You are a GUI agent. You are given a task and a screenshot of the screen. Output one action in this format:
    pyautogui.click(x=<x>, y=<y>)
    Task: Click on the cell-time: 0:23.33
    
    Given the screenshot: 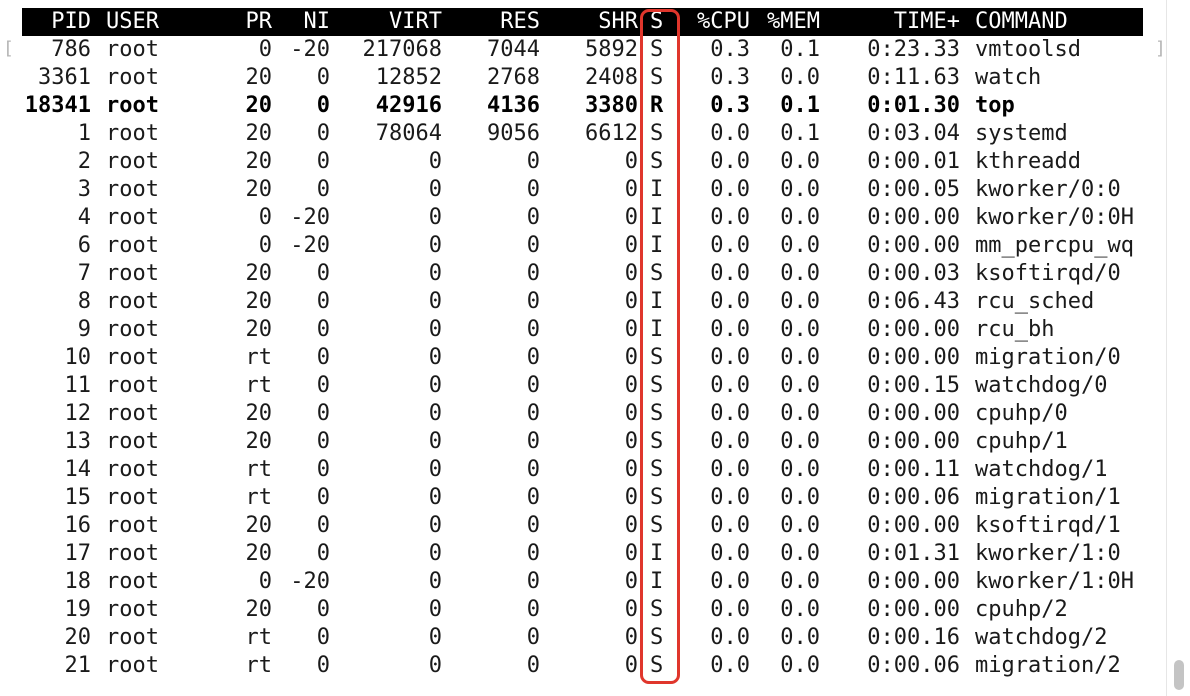 What is the action you would take?
    pyautogui.click(x=913, y=49)
    